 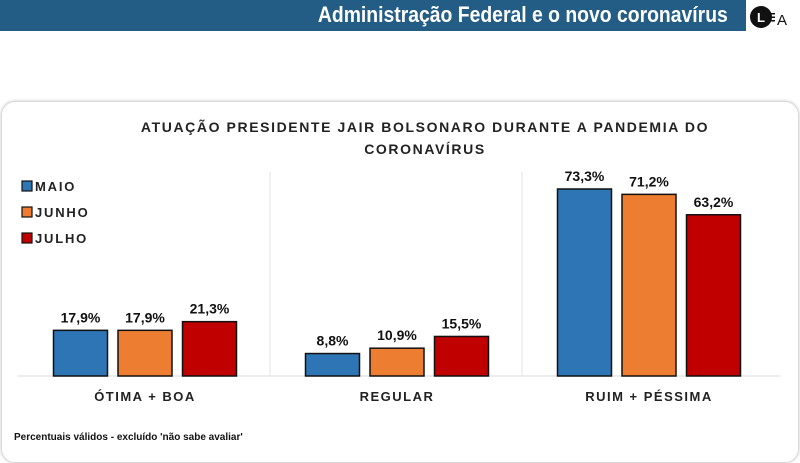 I want to click on category-label: ÓTIMA + BOA, so click(x=145, y=396).